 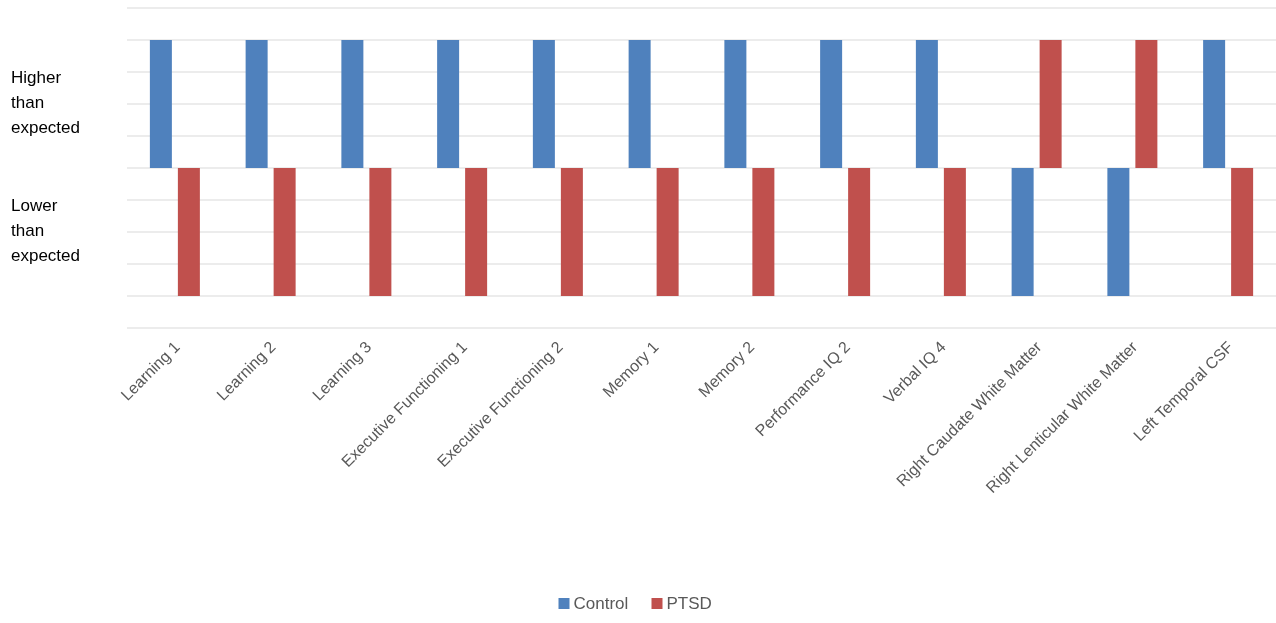 I want to click on text: Lower than expected, so click(x=45, y=231).